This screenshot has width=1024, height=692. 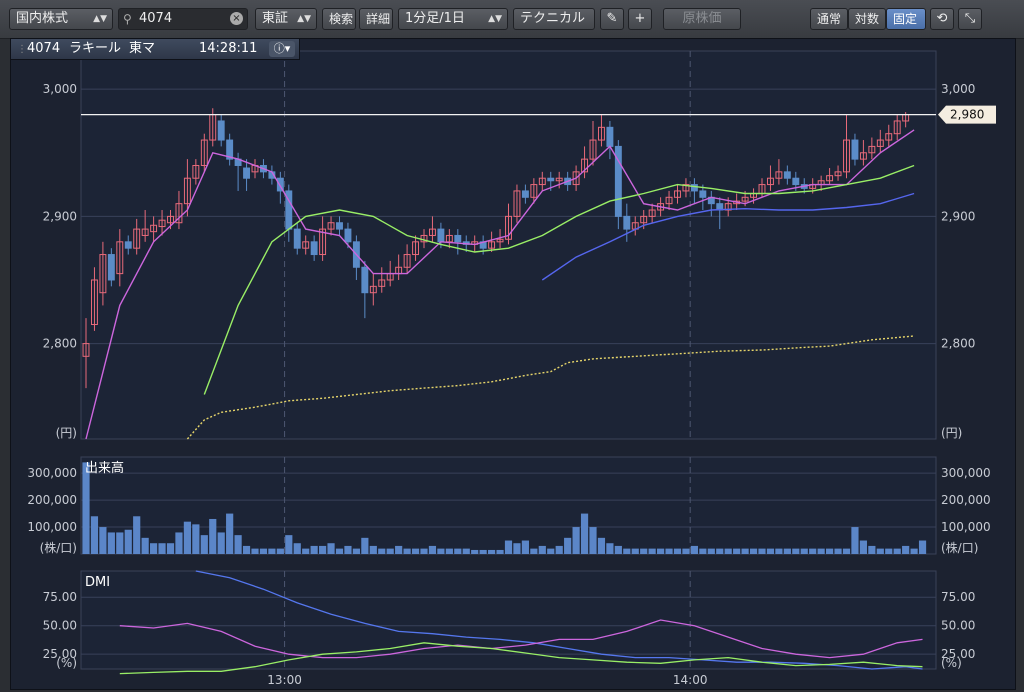 What do you see at coordinates (236, 18) in the screenshot?
I see `clear-icon: ×` at bounding box center [236, 18].